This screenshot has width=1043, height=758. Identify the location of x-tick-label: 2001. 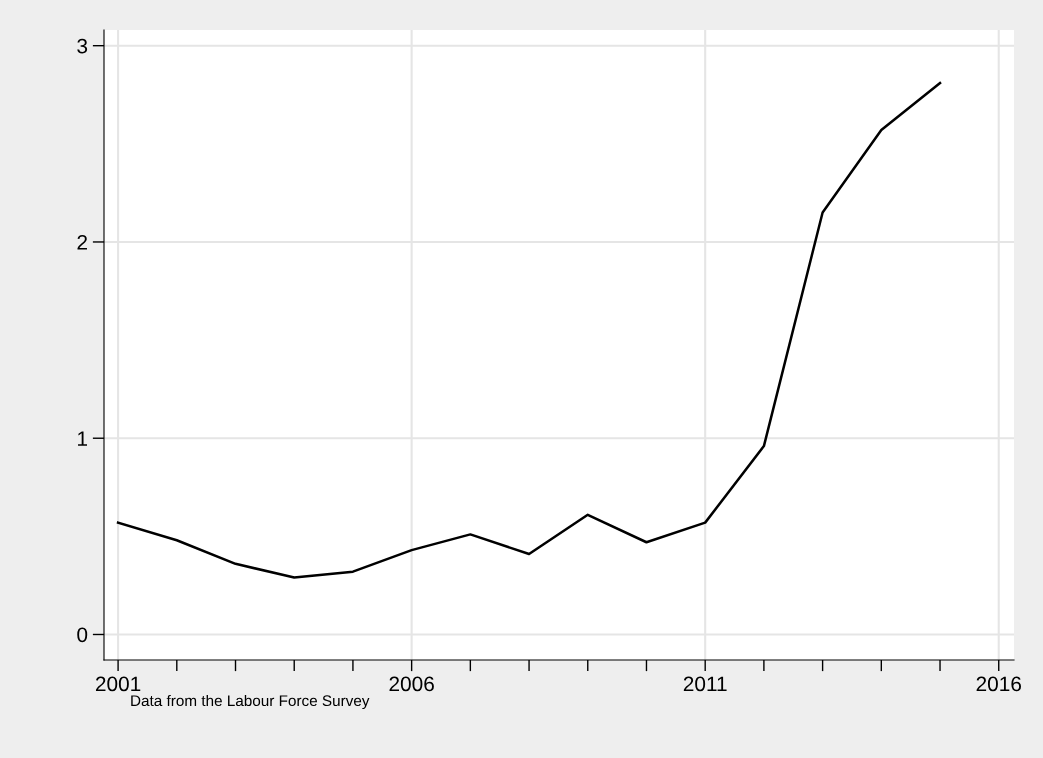
(118, 684).